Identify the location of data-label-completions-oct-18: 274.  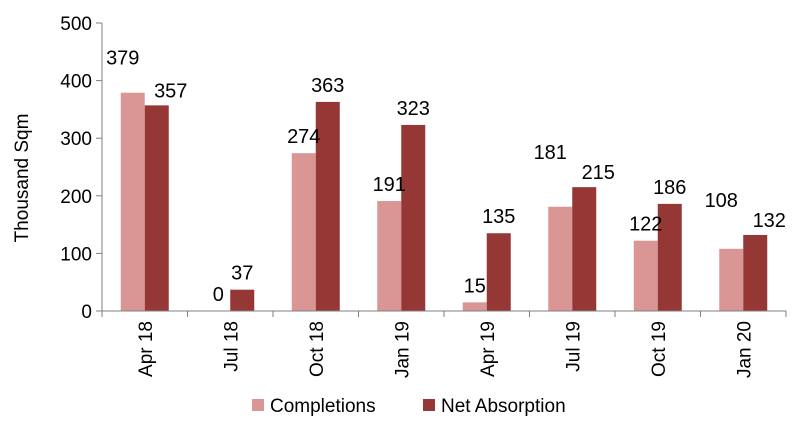
(303, 137).